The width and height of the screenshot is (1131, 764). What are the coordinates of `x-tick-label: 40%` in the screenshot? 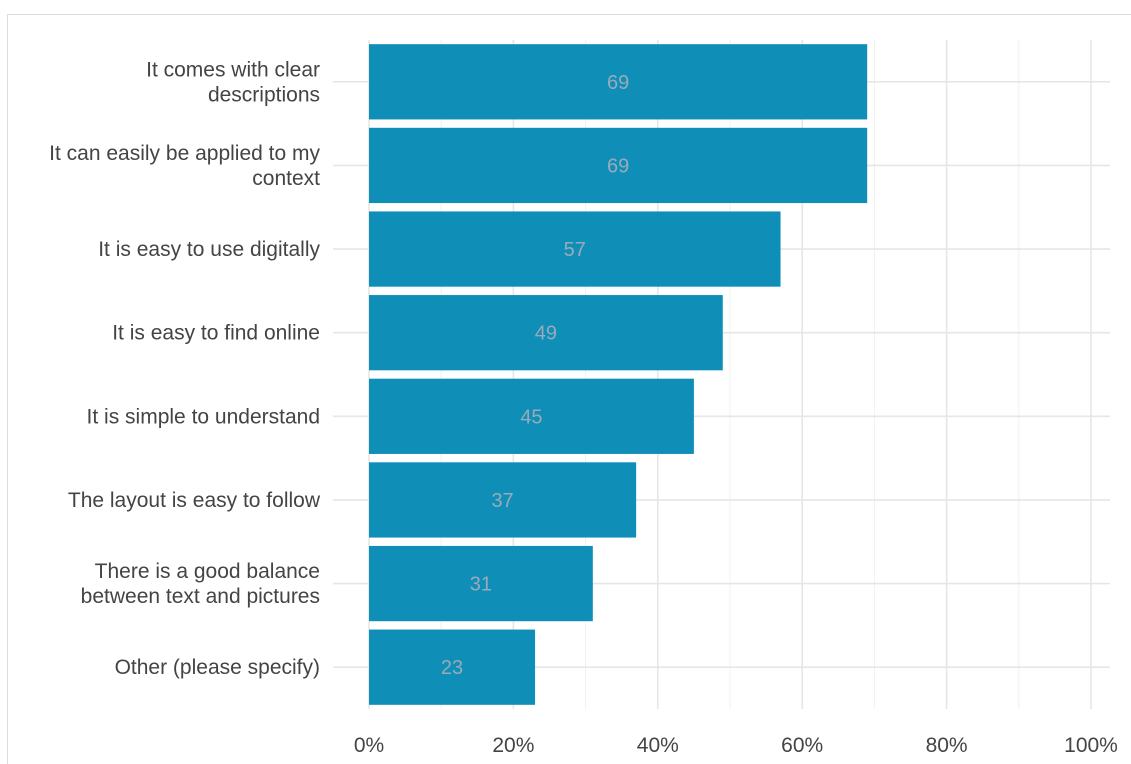 It's located at (658, 745).